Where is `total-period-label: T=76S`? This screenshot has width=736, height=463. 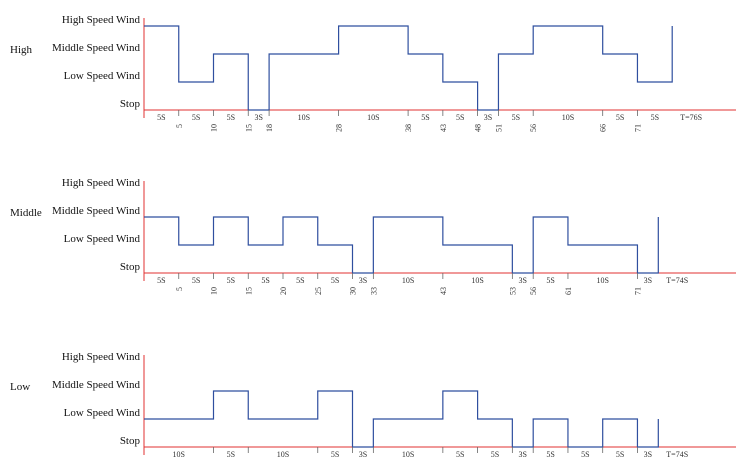
total-period-label: T=76S is located at coordinates (691, 117).